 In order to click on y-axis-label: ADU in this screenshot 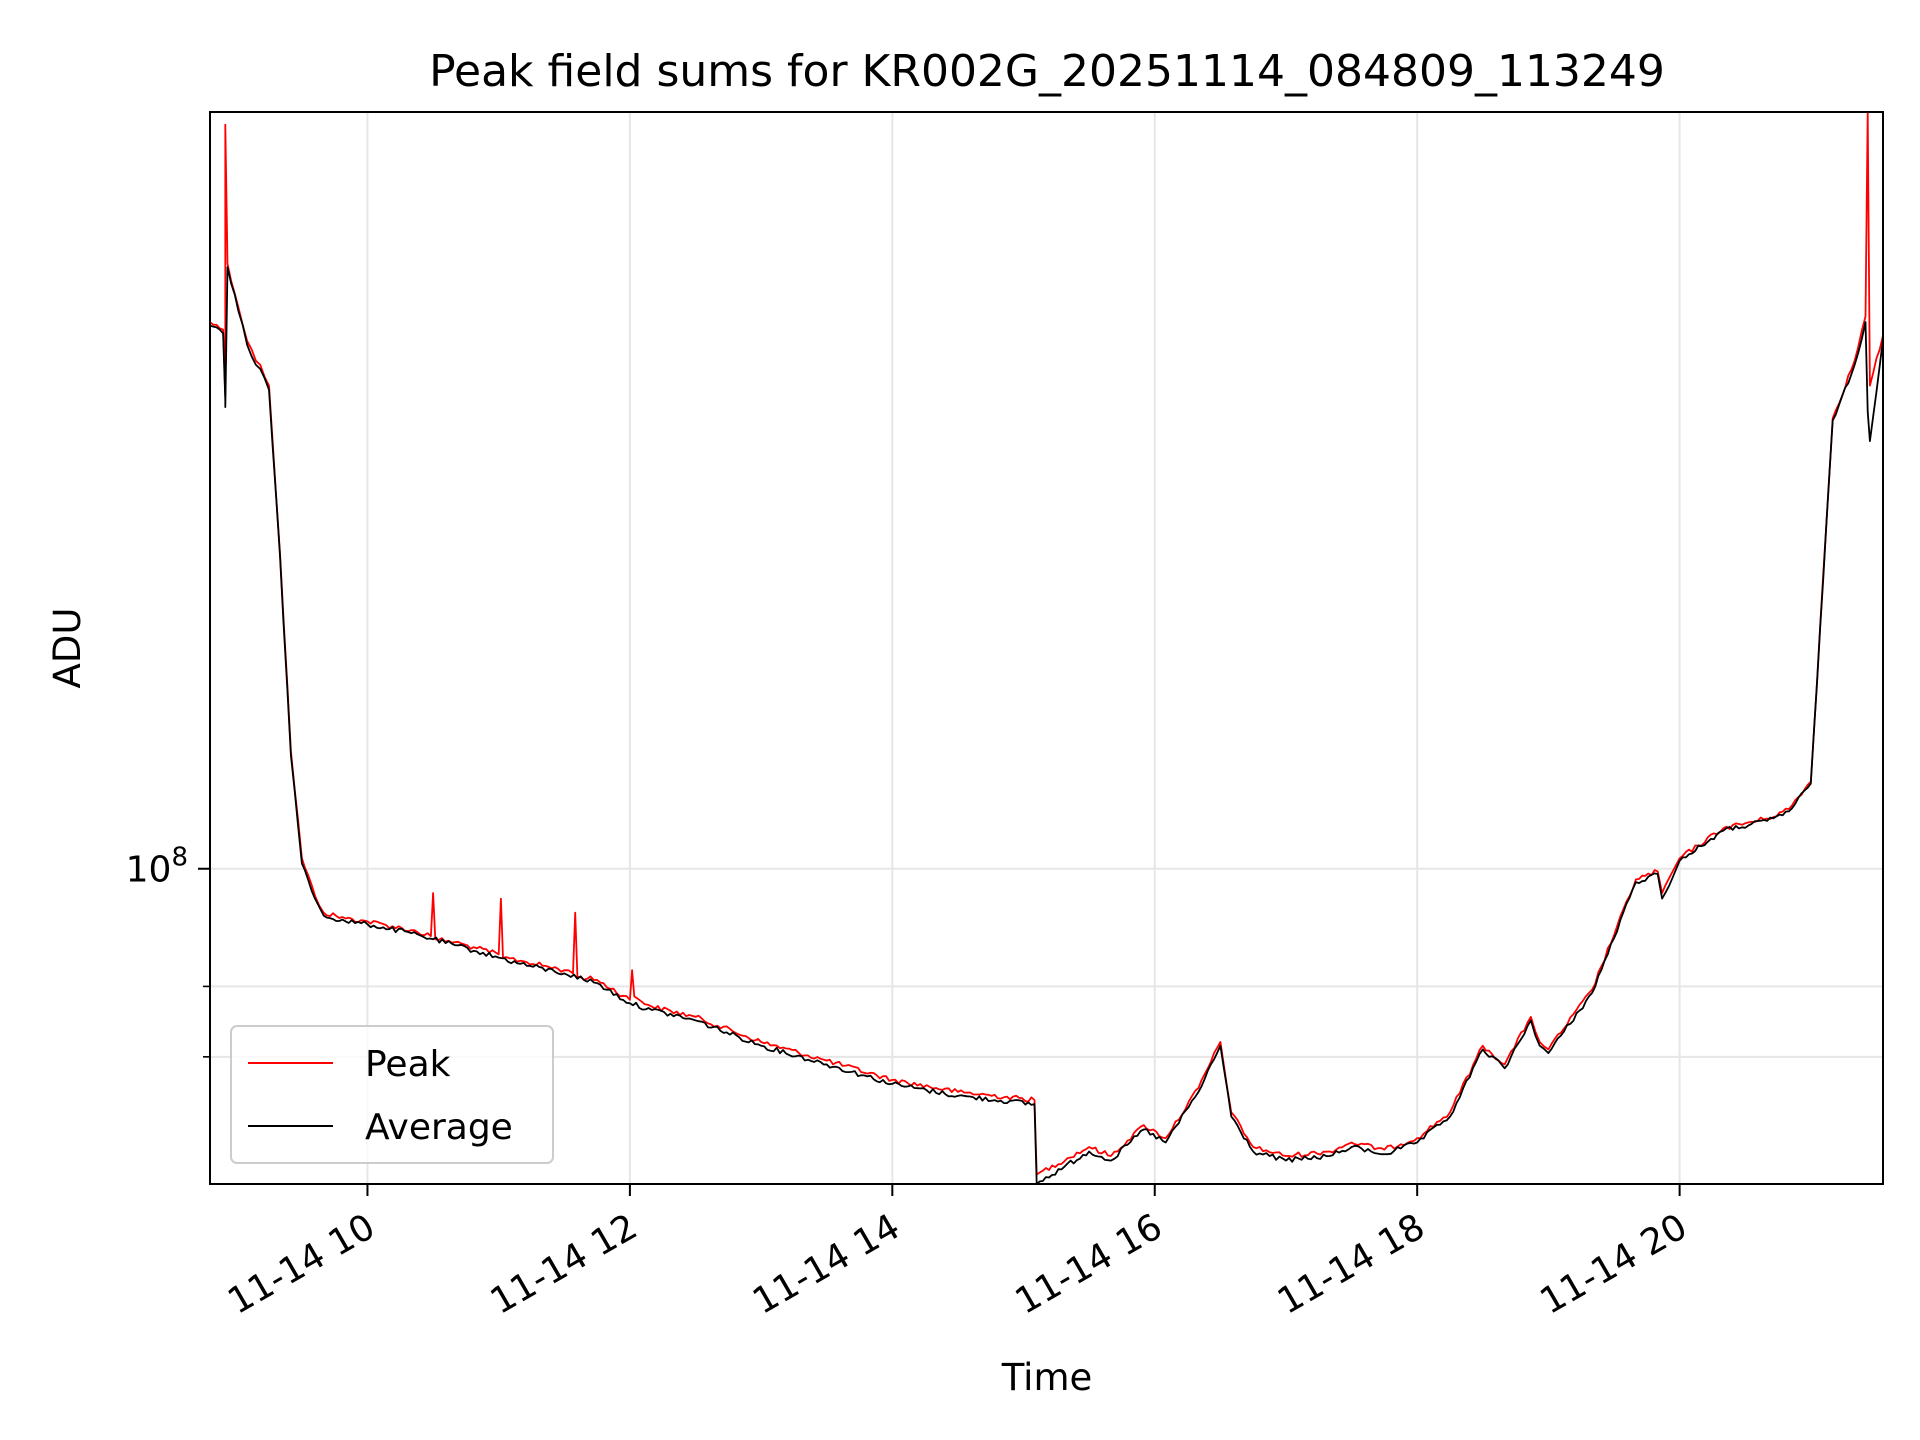, I will do `click(67, 648)`.